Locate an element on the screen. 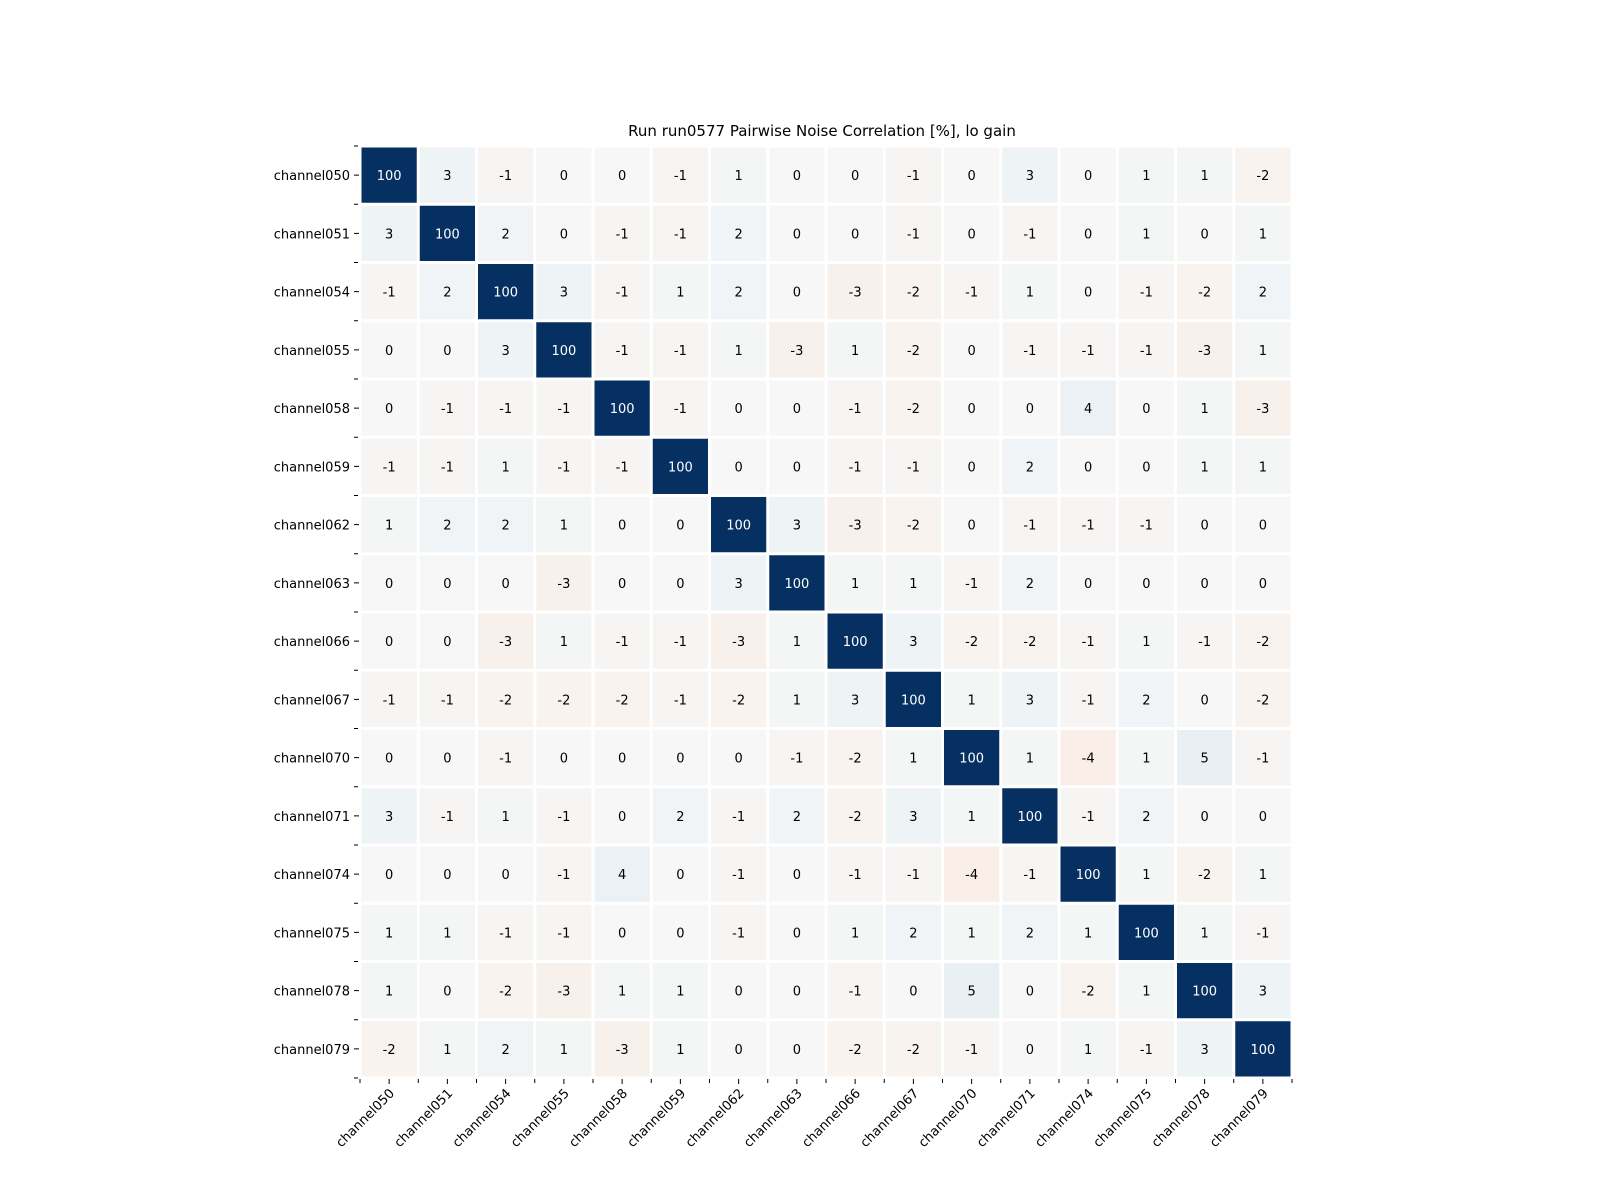 This screenshot has height=1200, width=1600. x-tick-label: channel066 is located at coordinates (831, 1118).